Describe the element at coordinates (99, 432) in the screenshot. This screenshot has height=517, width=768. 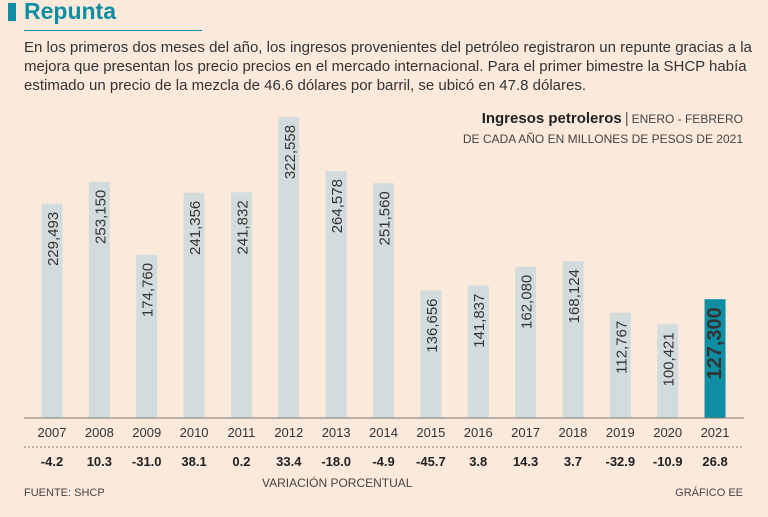
I see `year-label-2008: 2008` at that location.